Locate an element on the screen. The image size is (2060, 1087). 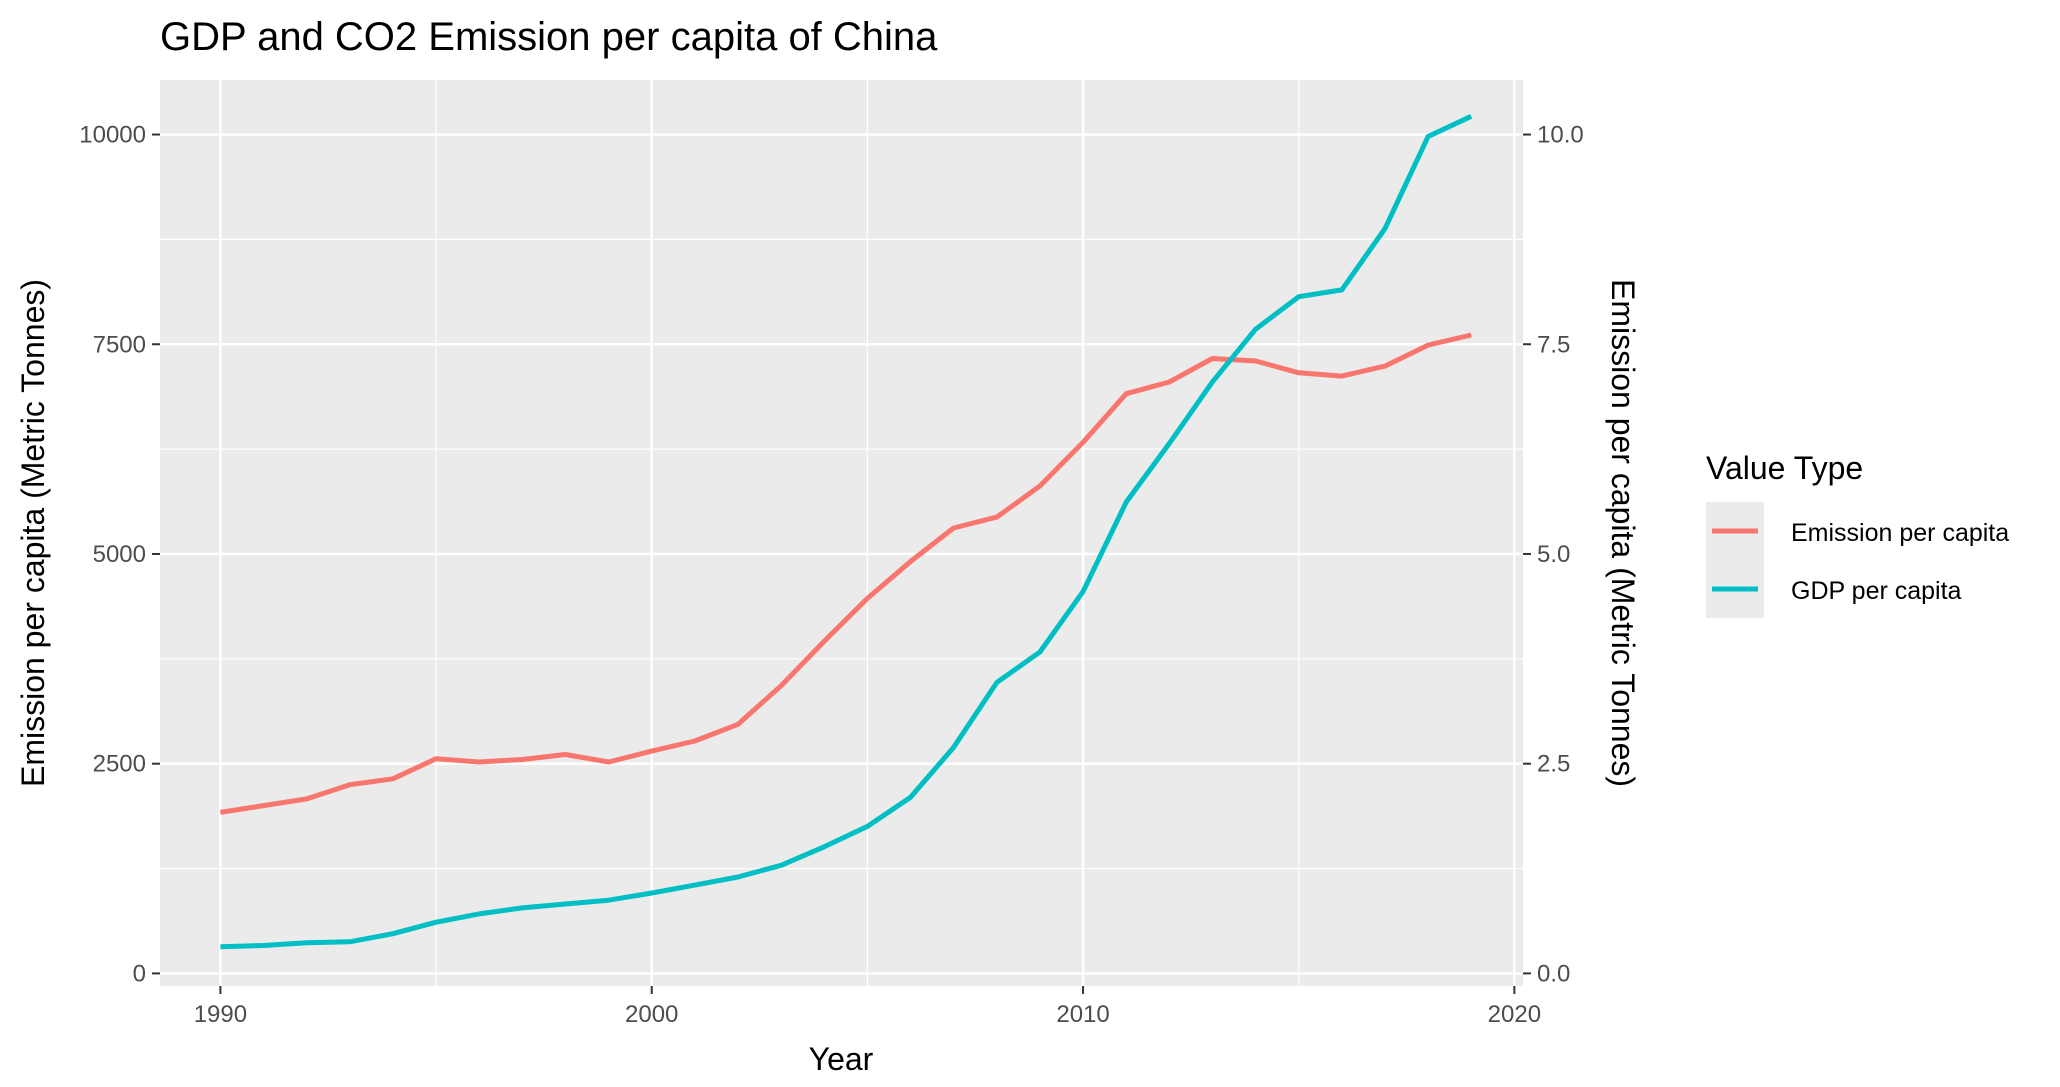
y-tick-label: 2500 is located at coordinates (119, 764).